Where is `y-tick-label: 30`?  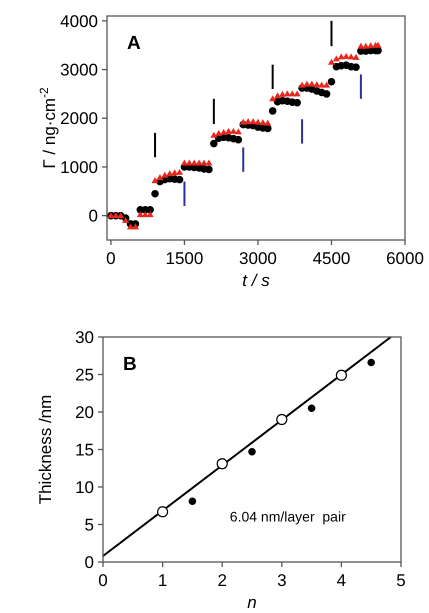 y-tick-label: 30 is located at coordinates (84, 337).